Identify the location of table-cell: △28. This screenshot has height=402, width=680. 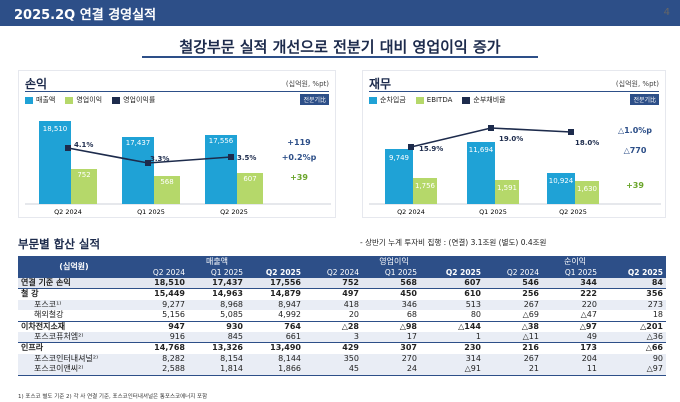
(333, 326).